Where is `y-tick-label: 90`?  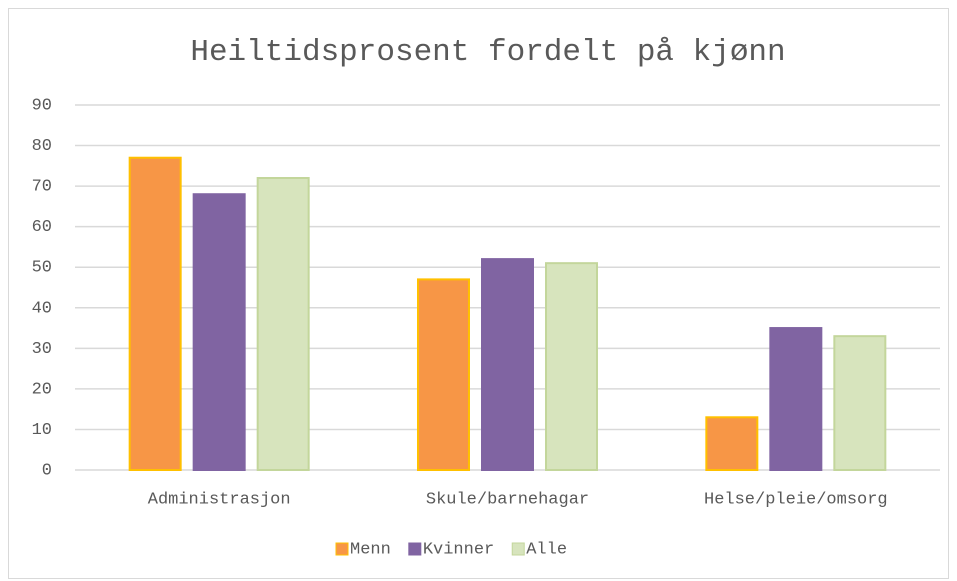 y-tick-label: 90 is located at coordinates (42, 105).